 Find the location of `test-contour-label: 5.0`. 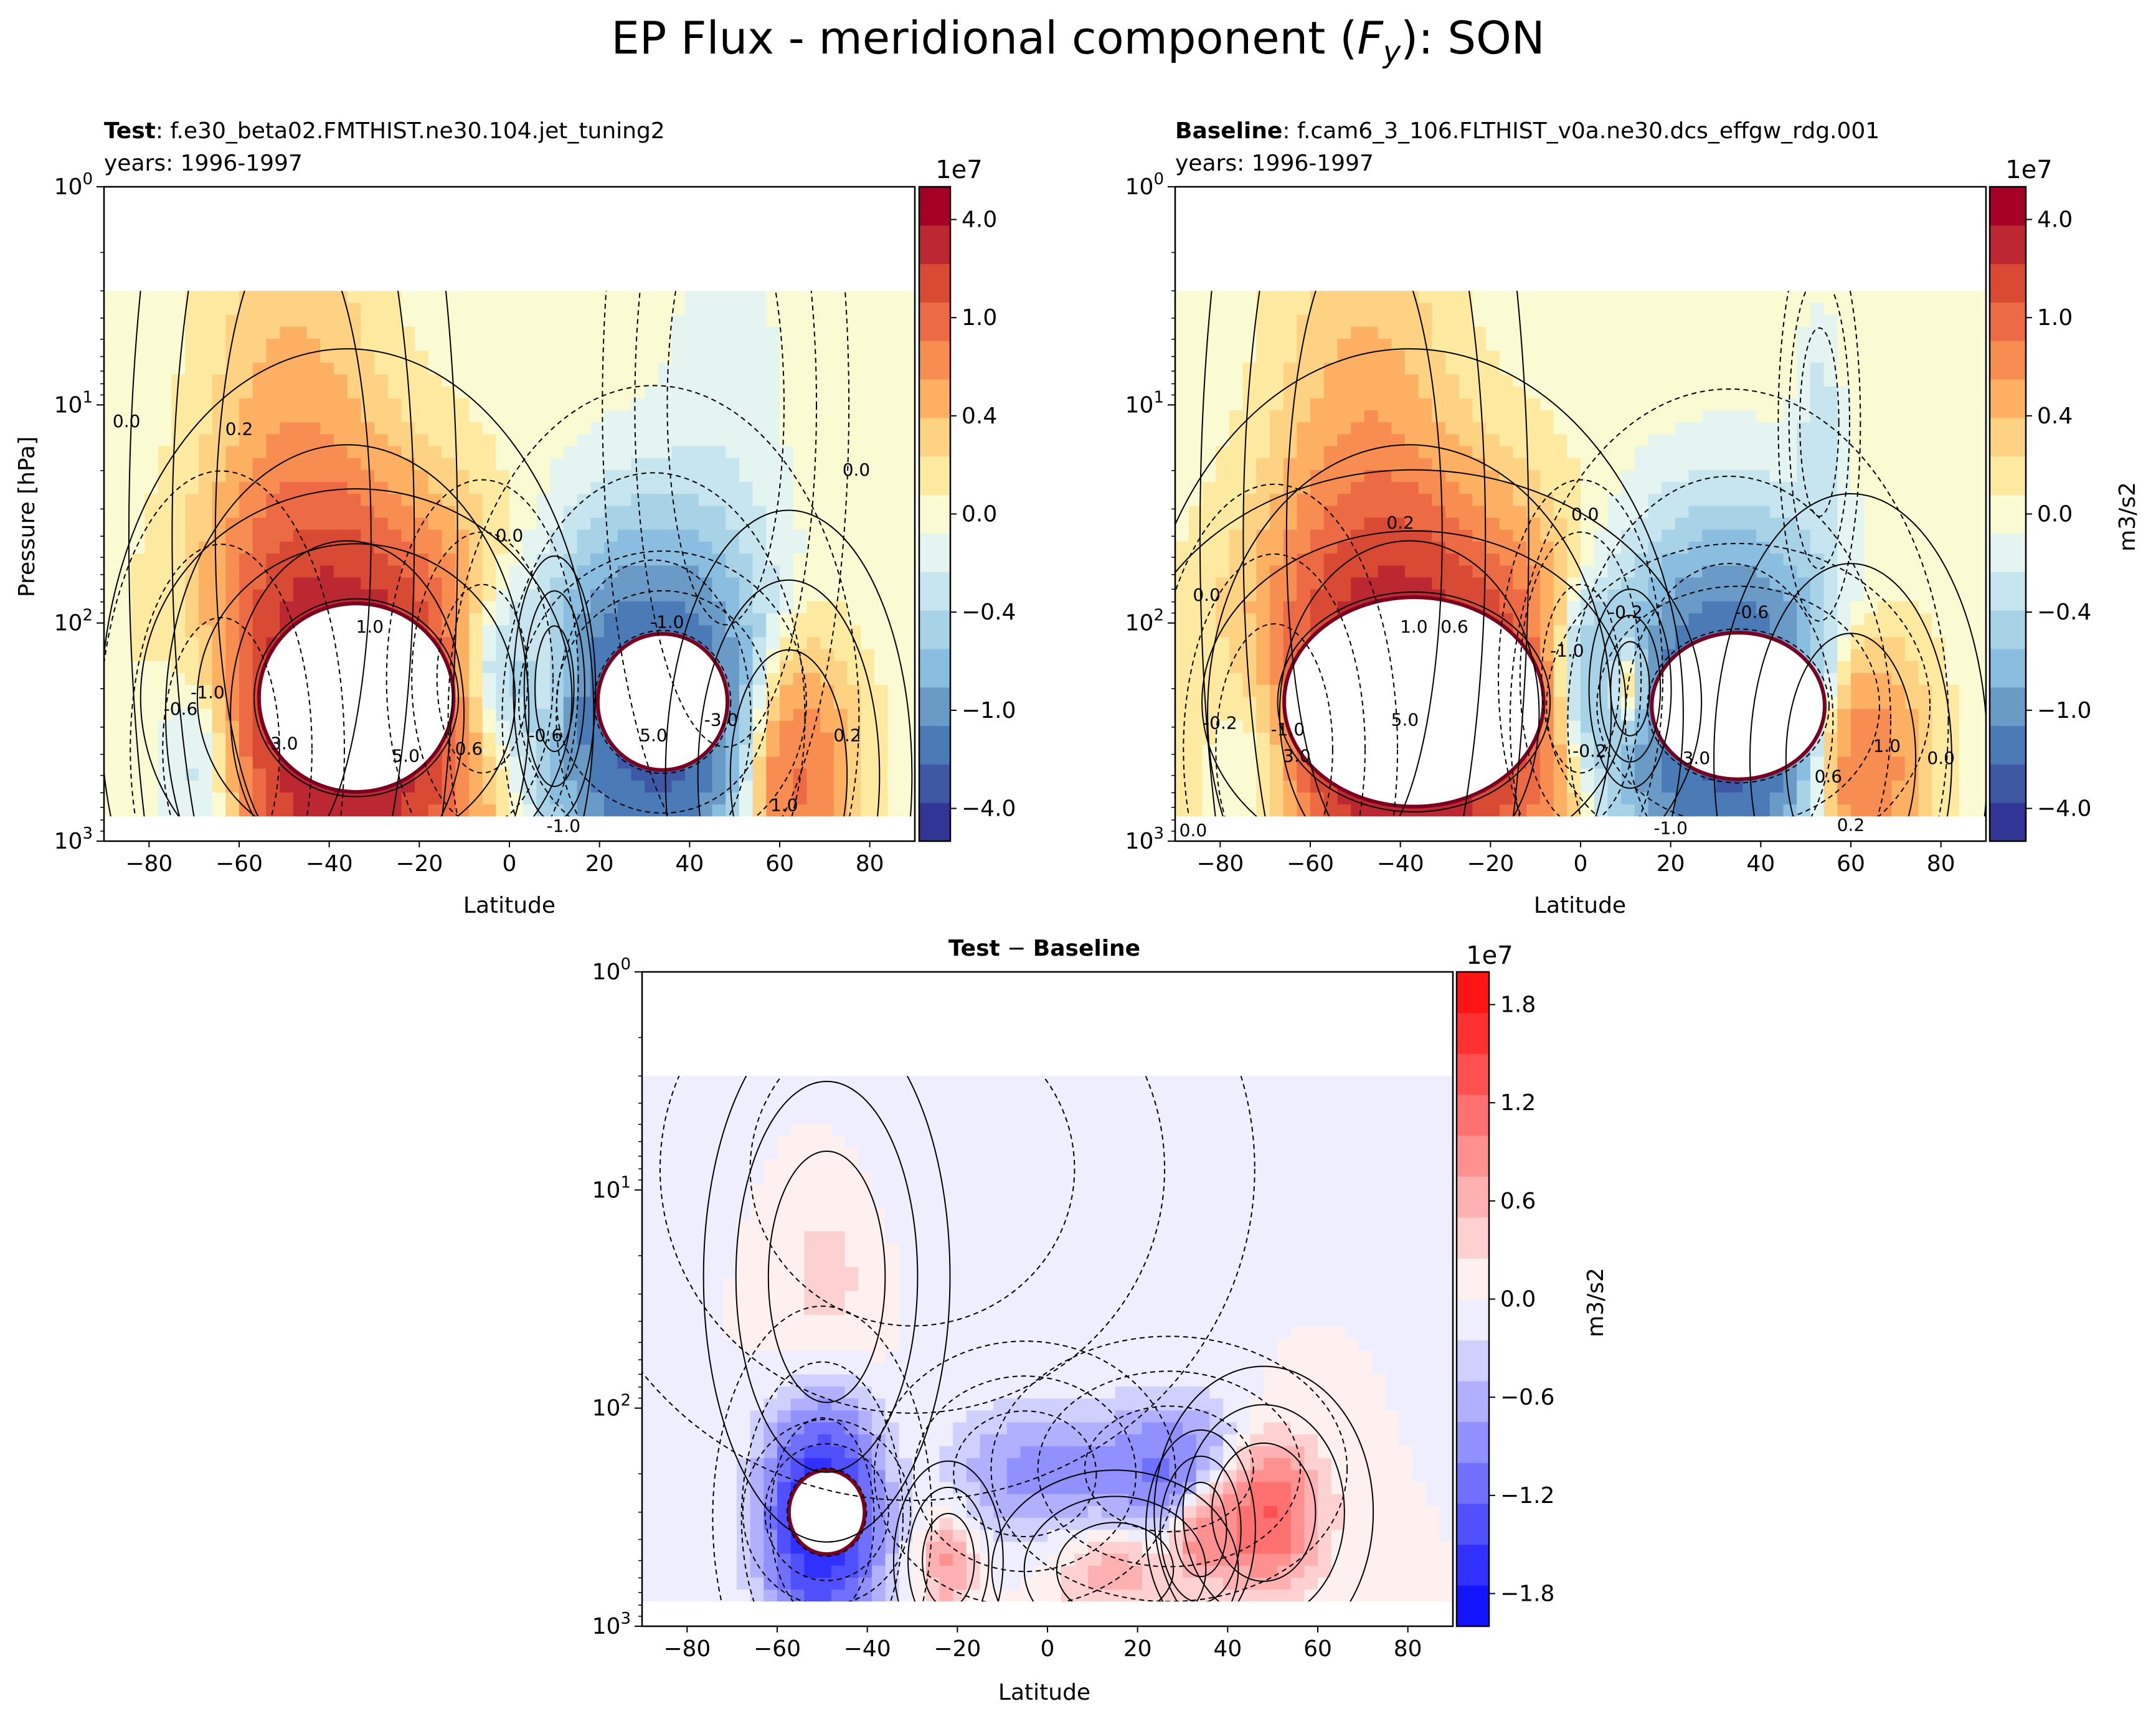

test-contour-label: 5.0 is located at coordinates (654, 735).